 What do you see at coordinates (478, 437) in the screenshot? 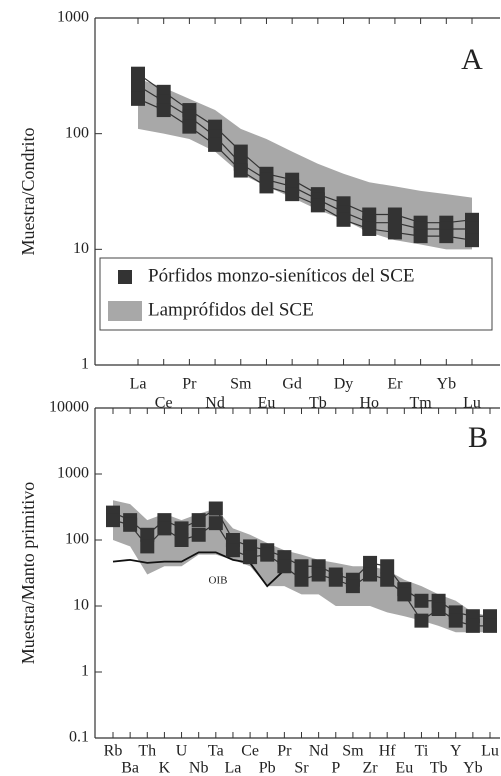
I see `panel-label: B` at bounding box center [478, 437].